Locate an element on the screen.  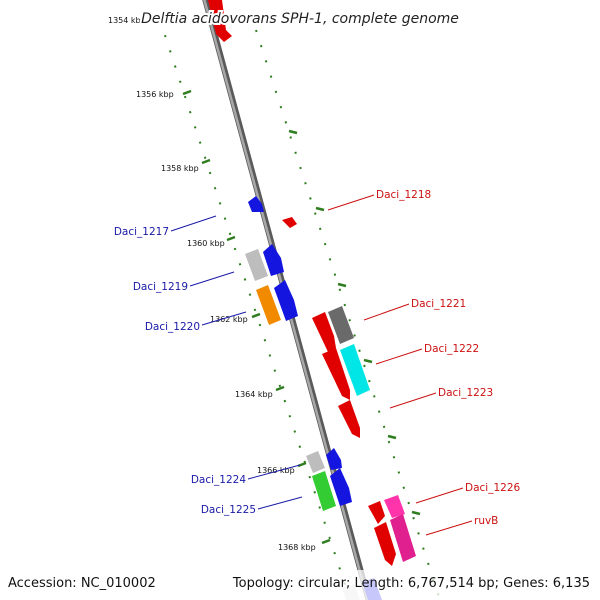
kbp-label: 1358 kbp is located at coordinates (180, 168).